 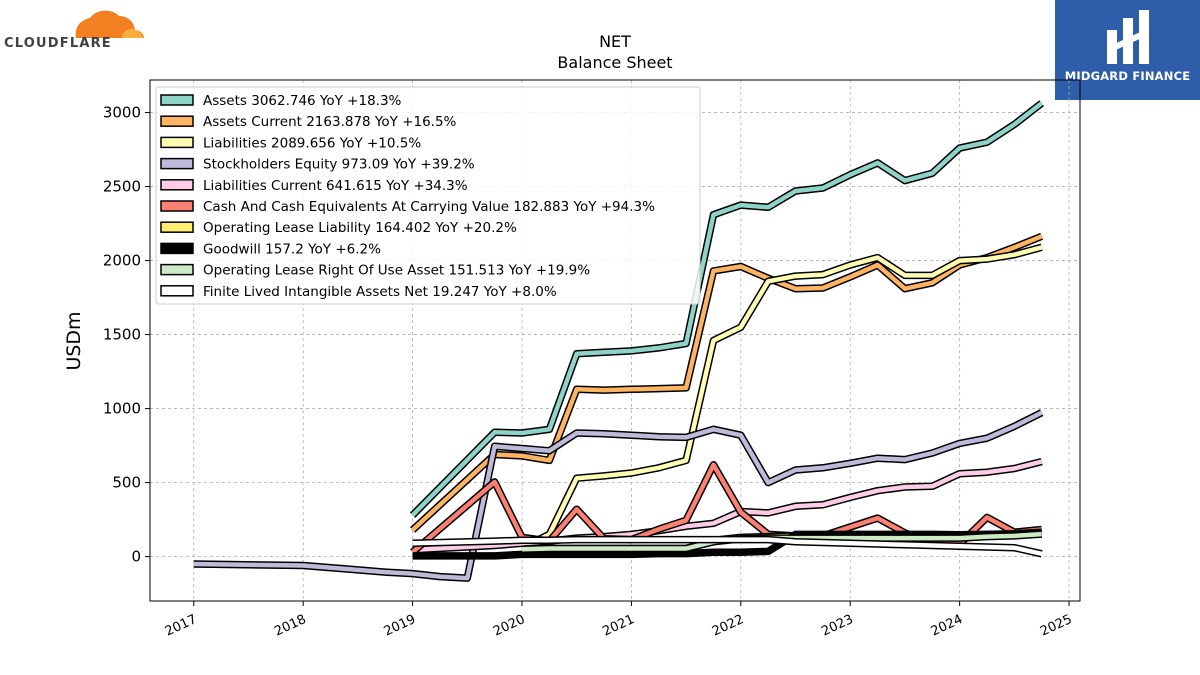 What do you see at coordinates (509, 626) in the screenshot?
I see `x-tick-label: 2020` at bounding box center [509, 626].